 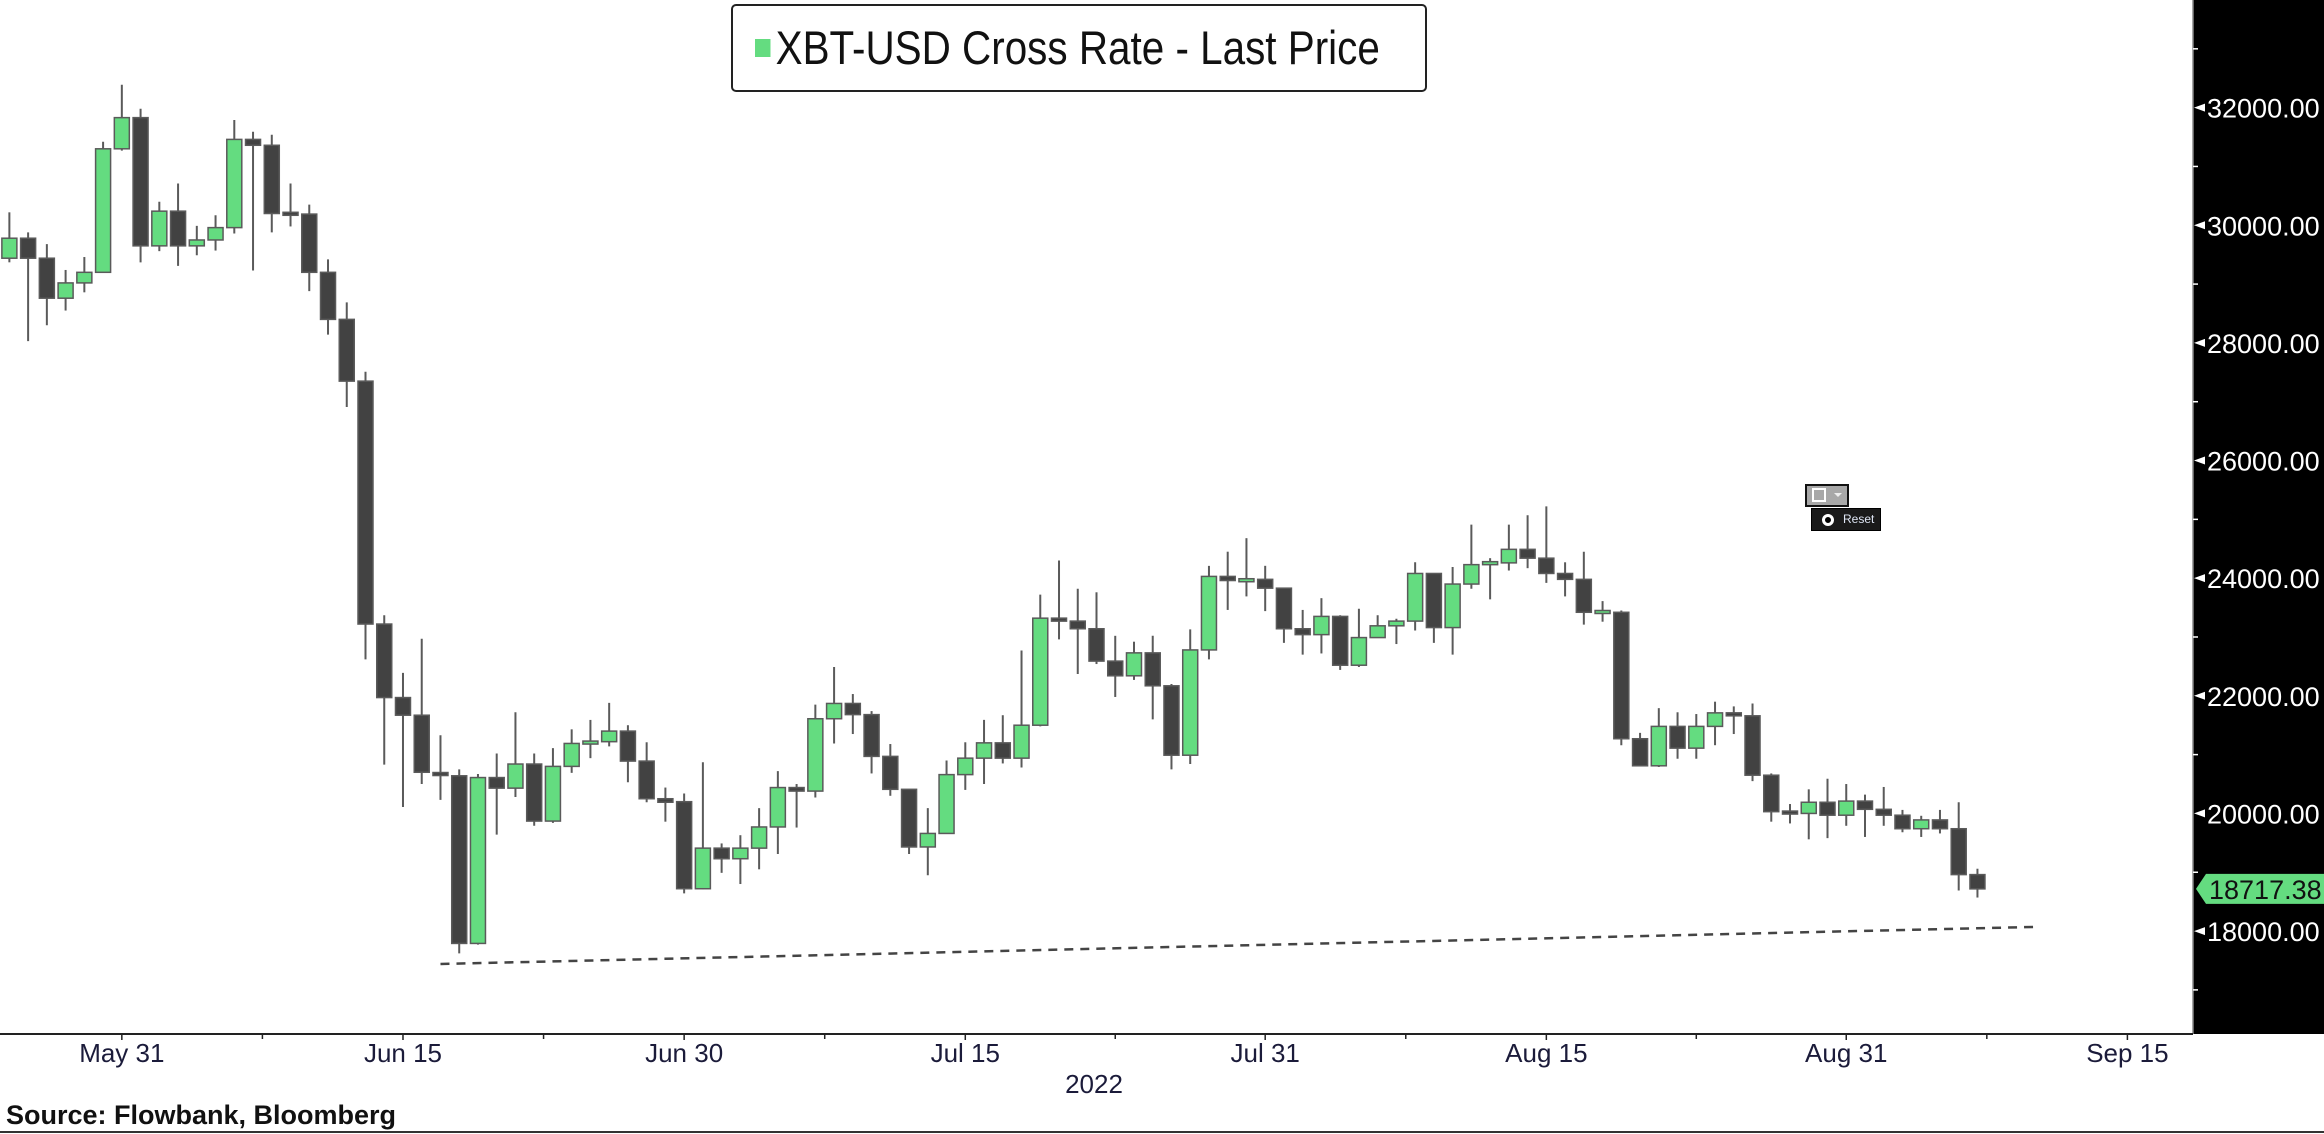 I want to click on support-trendline, so click(x=1237, y=945).